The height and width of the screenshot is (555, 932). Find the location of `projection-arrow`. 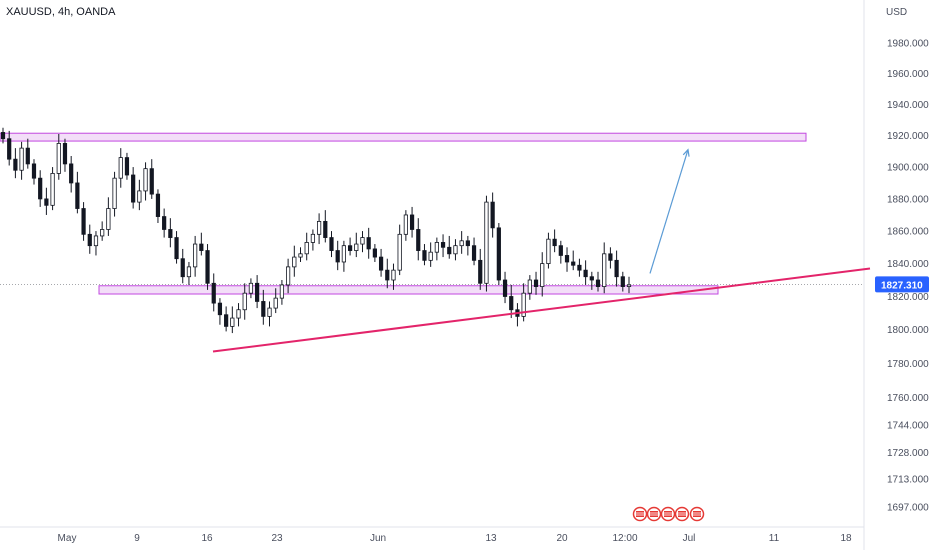

projection-arrow is located at coordinates (669, 211).